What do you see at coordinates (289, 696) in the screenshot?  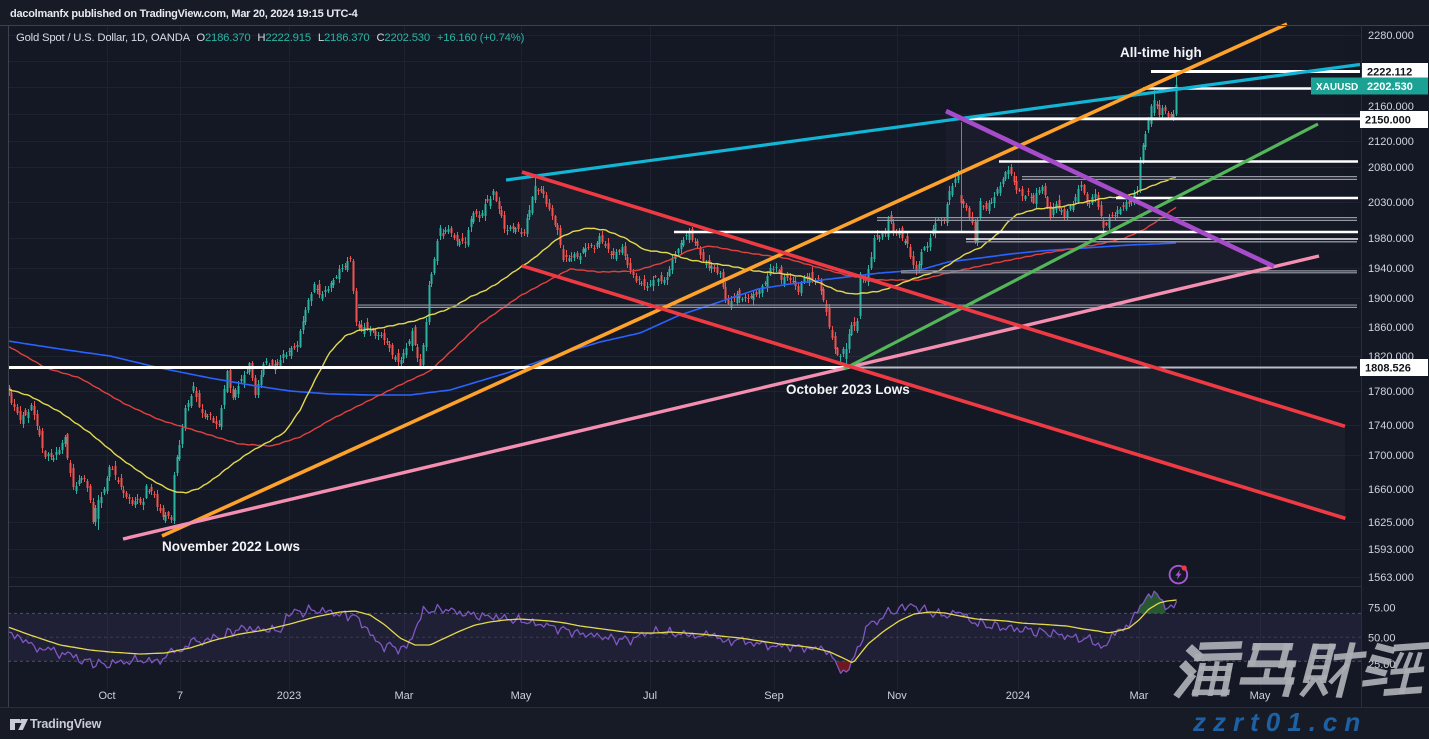 I see `svg-text: 2023` at bounding box center [289, 696].